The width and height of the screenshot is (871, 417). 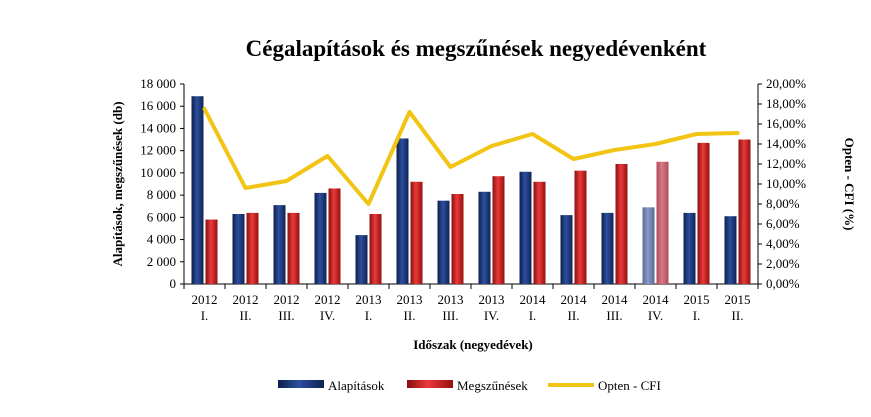 What do you see at coordinates (783, 223) in the screenshot?
I see `y2-tick-label: 6,00%` at bounding box center [783, 223].